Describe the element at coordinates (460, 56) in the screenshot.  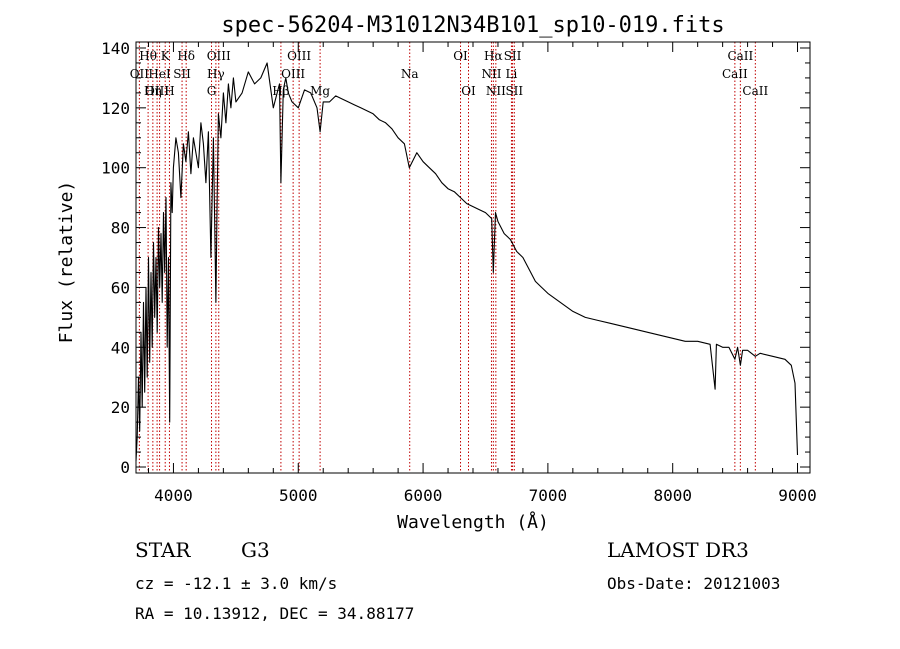
I see `line-label-17: OI` at that location.